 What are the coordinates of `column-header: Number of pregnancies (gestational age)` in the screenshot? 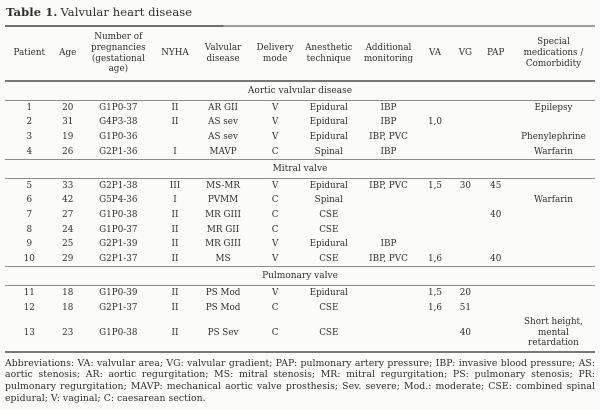 It's located at (118, 55).